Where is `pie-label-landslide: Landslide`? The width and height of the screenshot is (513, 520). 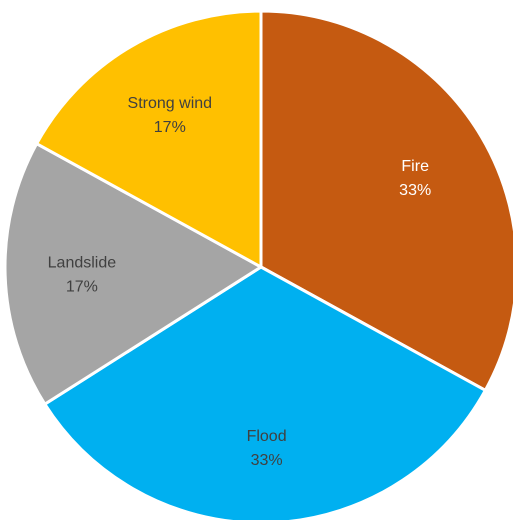
pie-label-landslide: Landslide is located at coordinates (82, 263).